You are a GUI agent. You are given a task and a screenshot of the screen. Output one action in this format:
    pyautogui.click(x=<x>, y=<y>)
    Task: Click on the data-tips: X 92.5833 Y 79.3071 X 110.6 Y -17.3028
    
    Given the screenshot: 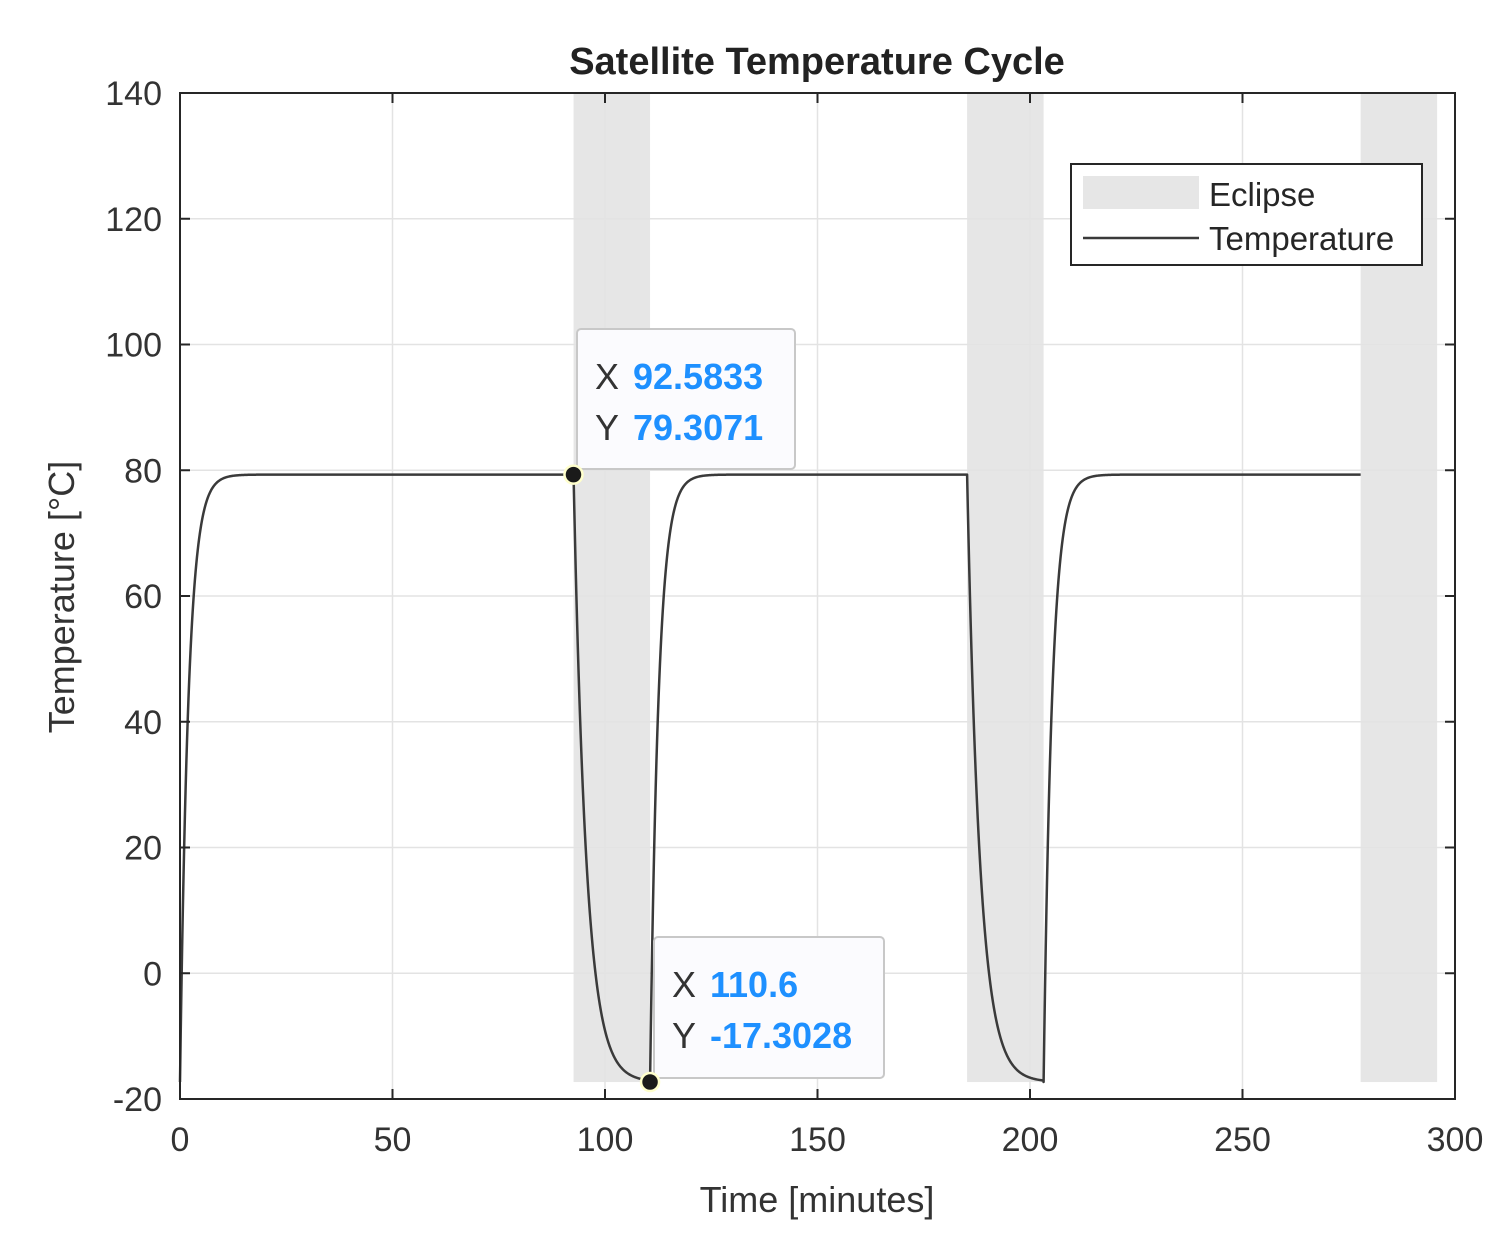 What is the action you would take?
    pyautogui.click(x=724, y=710)
    